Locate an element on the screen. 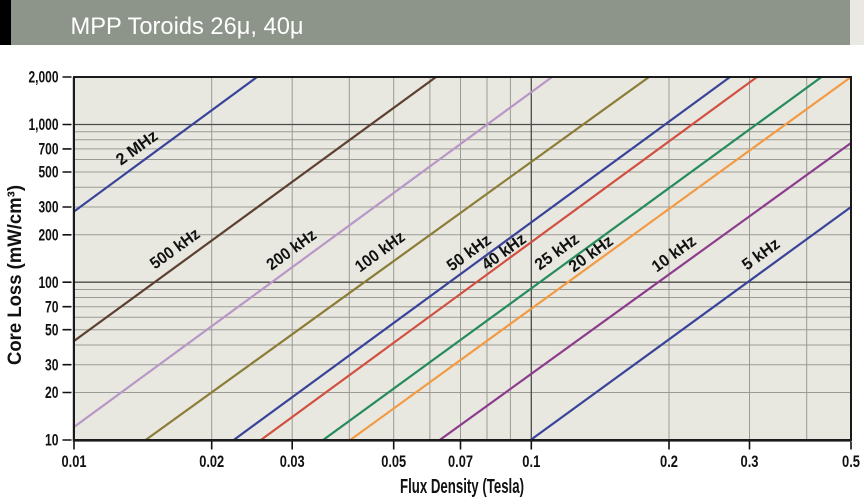 Image resolution: width=864 pixels, height=502 pixels. svg-text: 0.2 is located at coordinates (669, 462).